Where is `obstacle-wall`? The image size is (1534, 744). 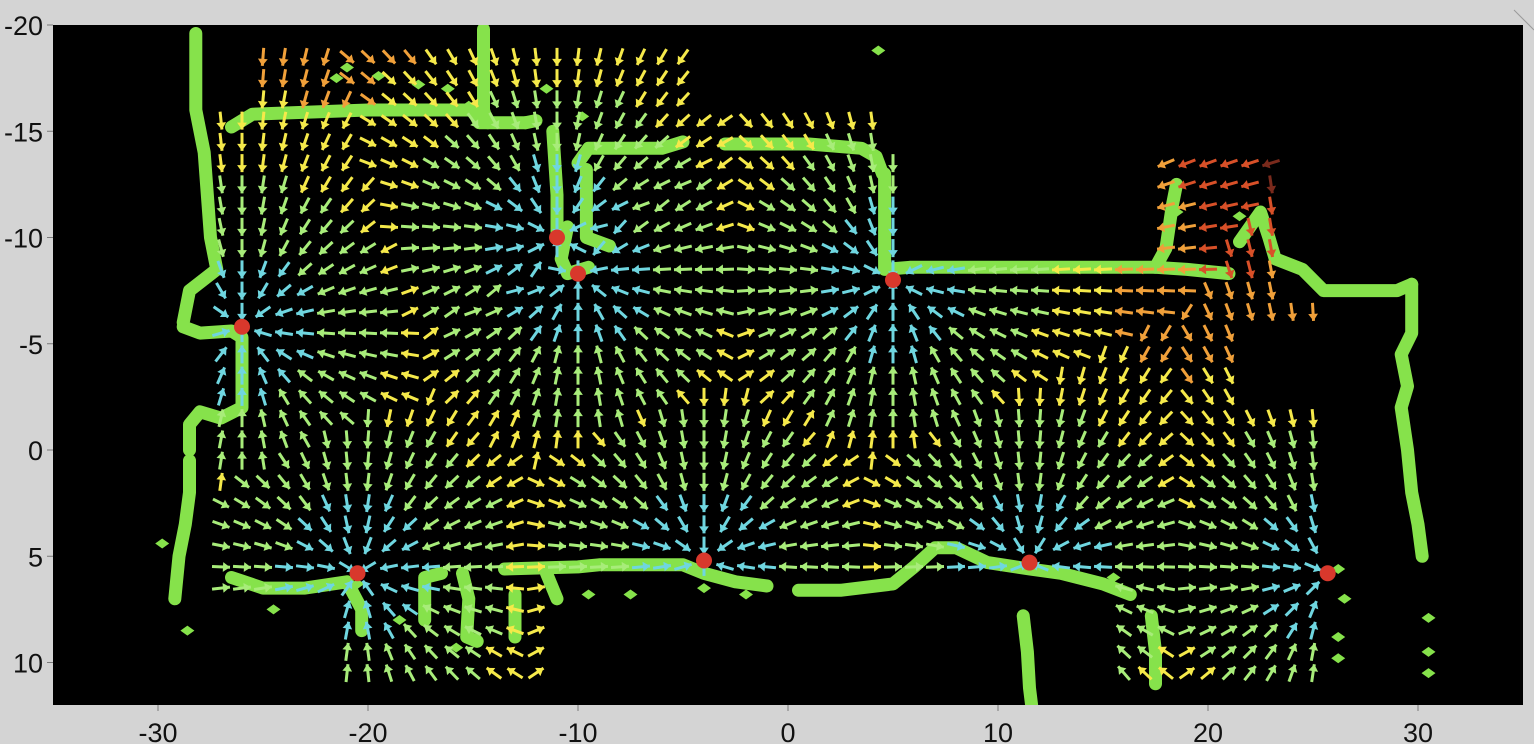 obstacle-wall is located at coordinates (297, 604).